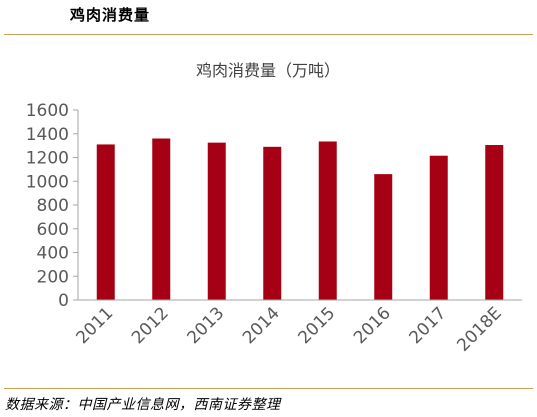 The height and width of the screenshot is (417, 537). I want to click on x-tick-label: 2016, so click(372, 325).